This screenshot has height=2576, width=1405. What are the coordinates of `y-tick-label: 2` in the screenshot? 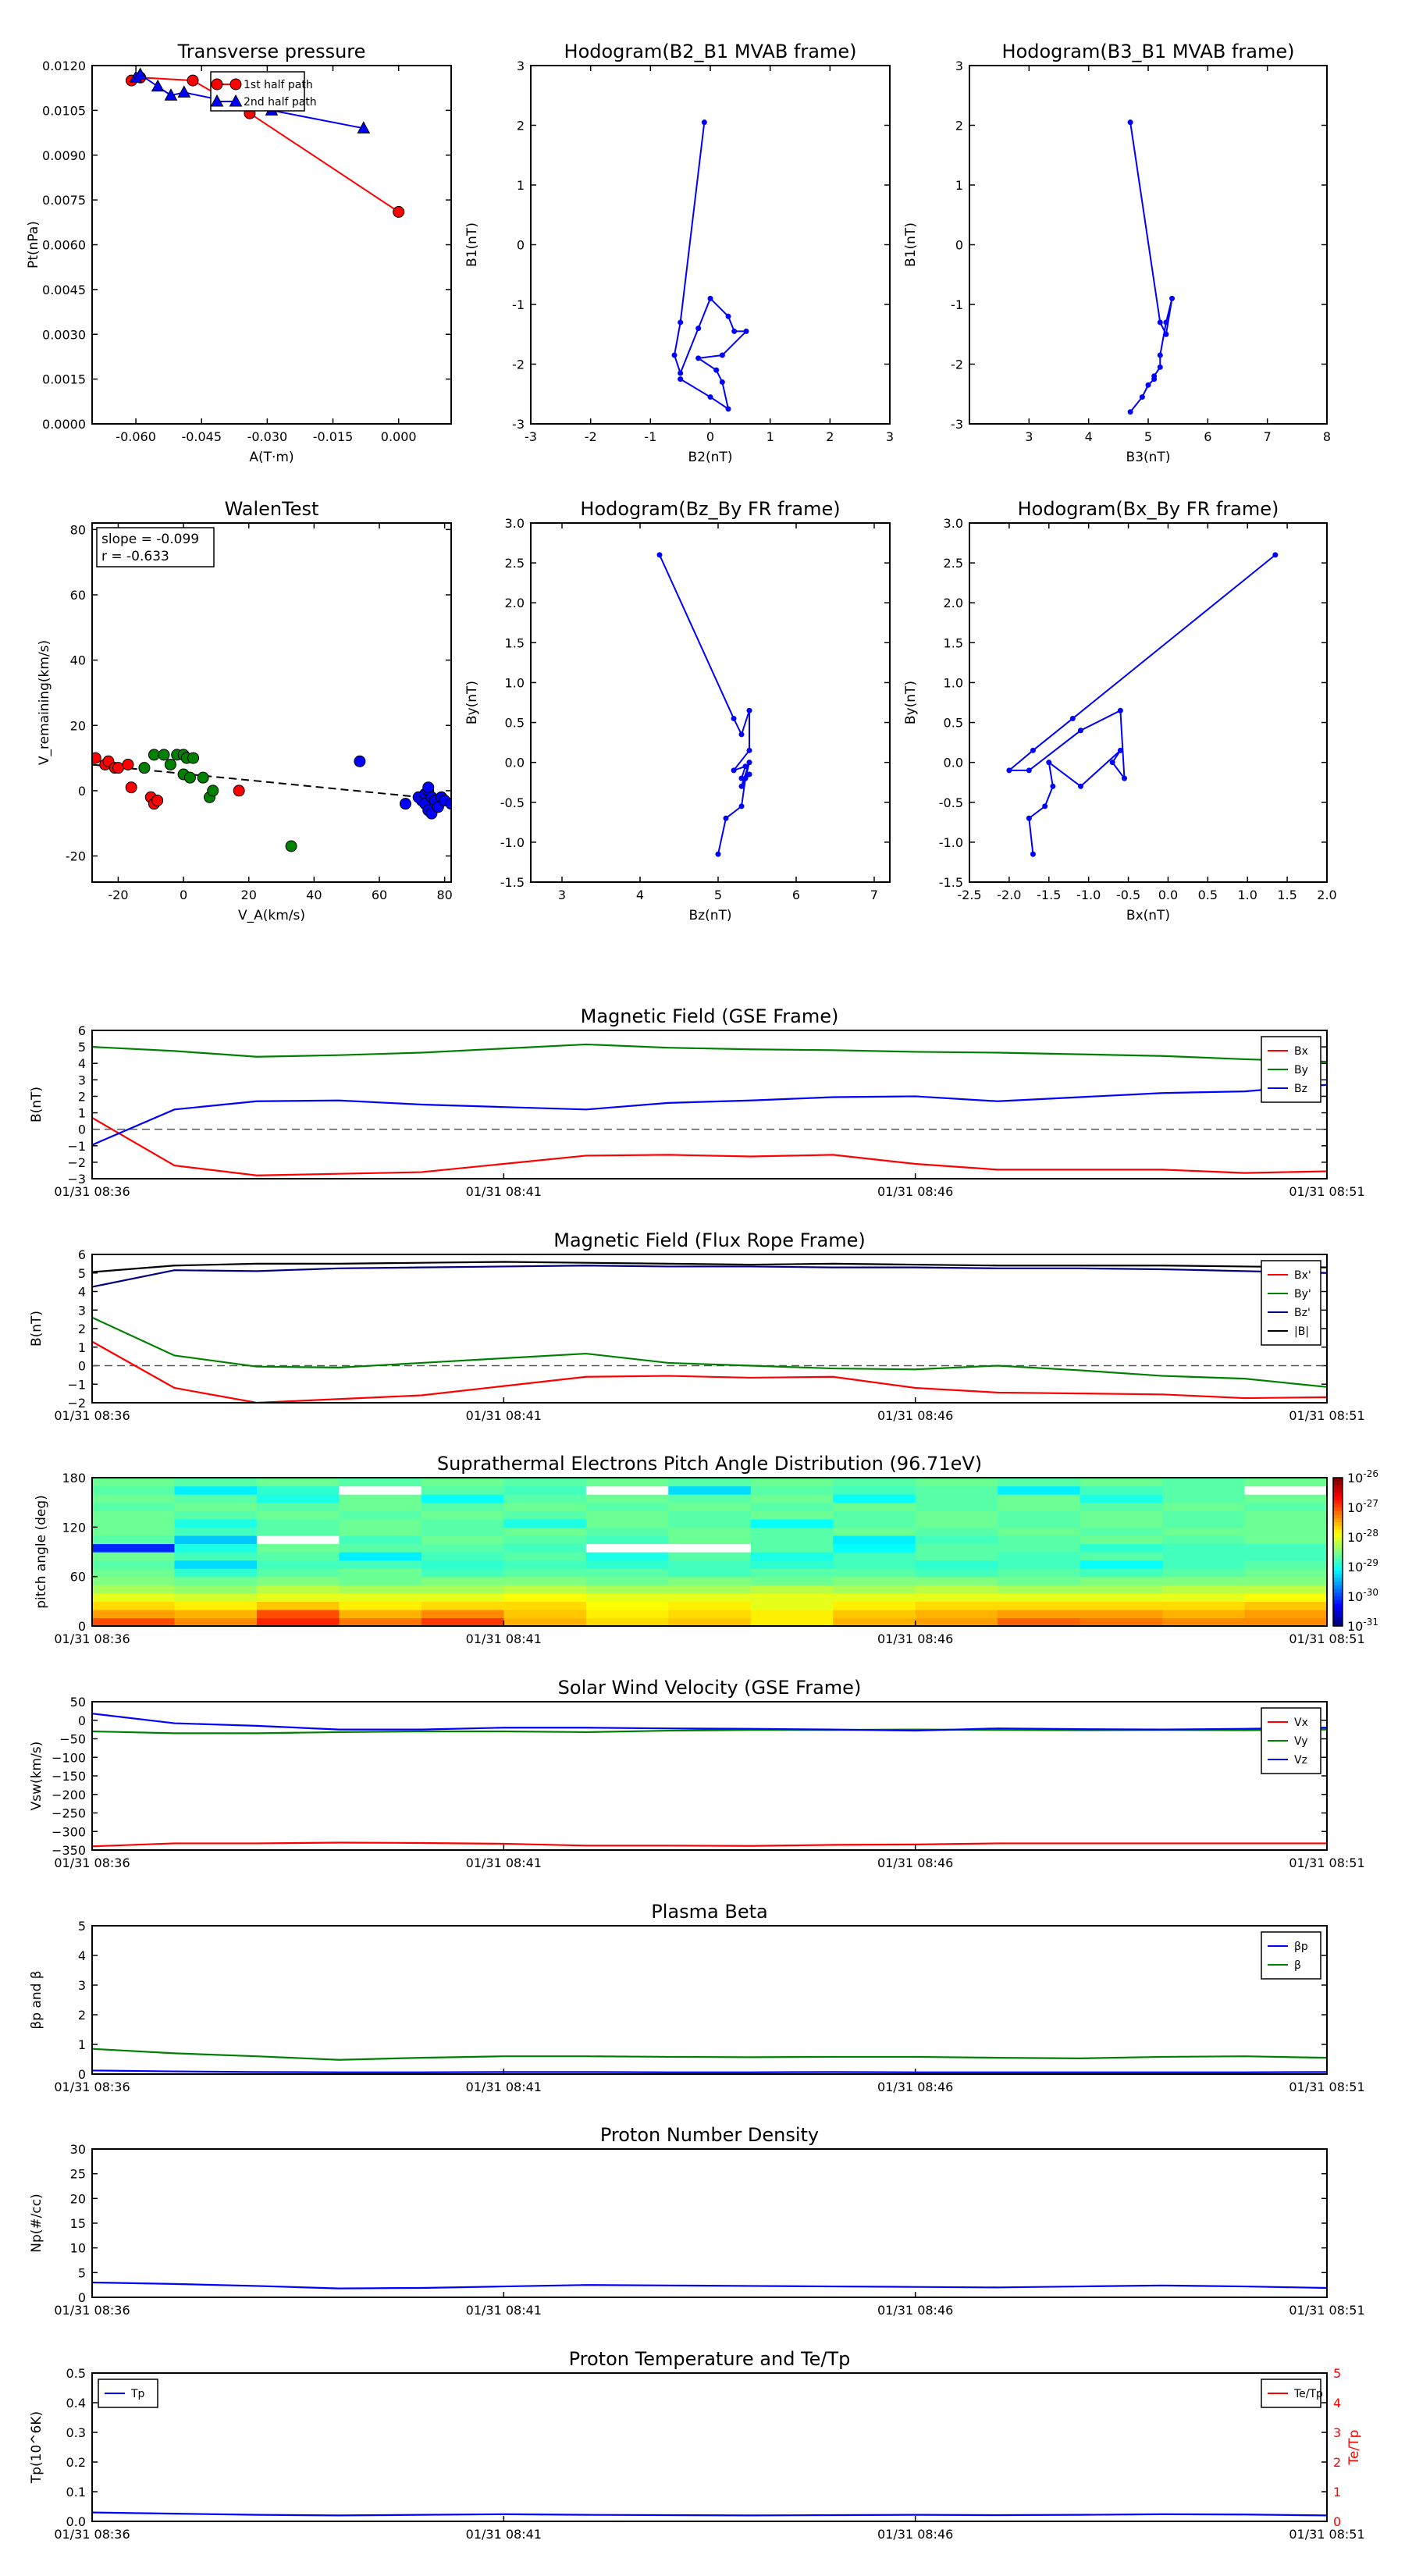 It's located at (82, 1096).